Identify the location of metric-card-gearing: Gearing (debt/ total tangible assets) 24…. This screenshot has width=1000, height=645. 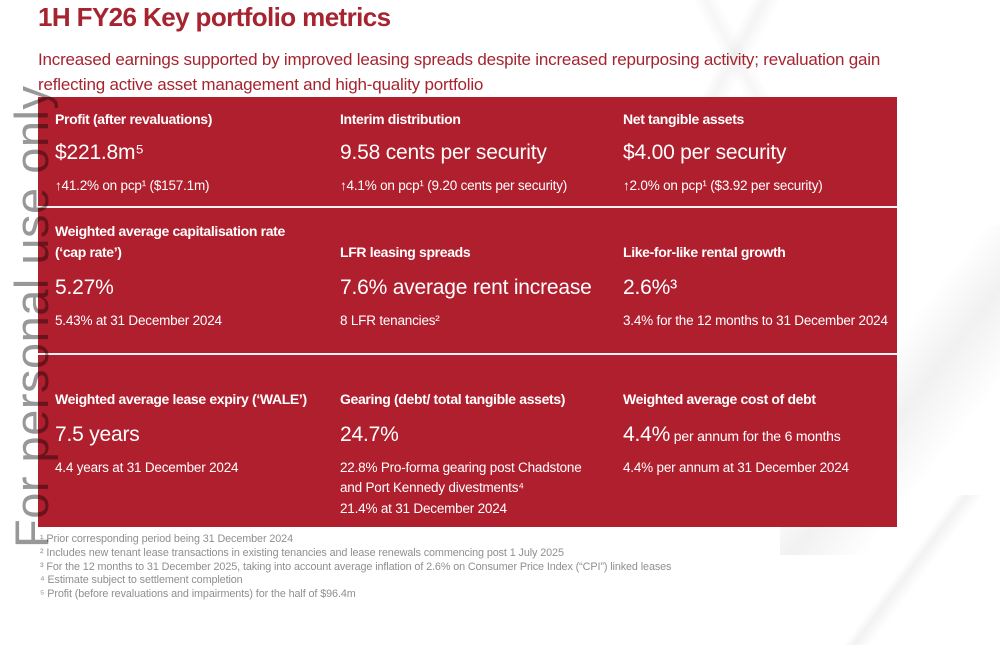
(464, 440).